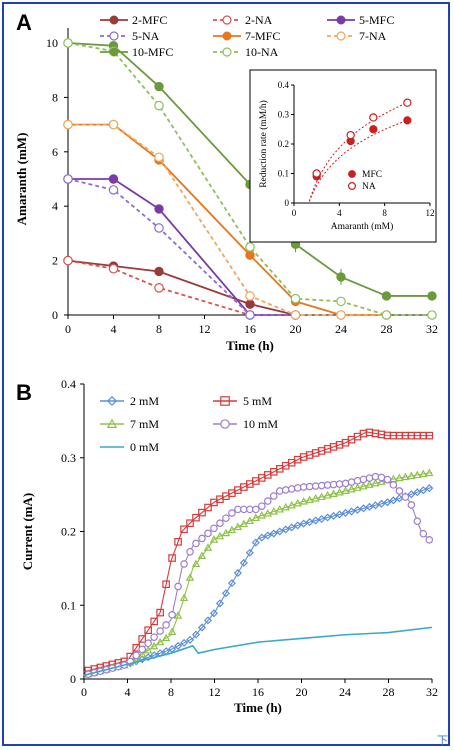 Image resolution: width=454 pixels, height=750 pixels. What do you see at coordinates (250, 255) in the screenshot?
I see `data-point-7-MFC` at bounding box center [250, 255].